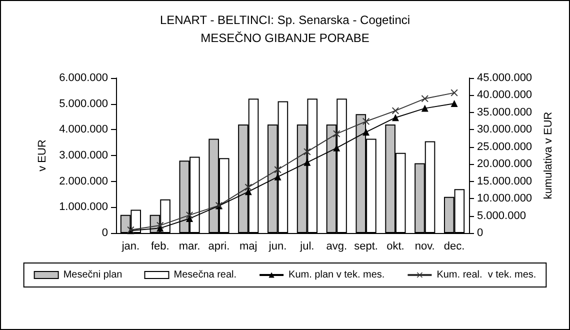 This screenshot has width=570, height=330. Describe the element at coordinates (504, 78) in the screenshot. I see `y2-tick-label: 45.000.000` at that location.